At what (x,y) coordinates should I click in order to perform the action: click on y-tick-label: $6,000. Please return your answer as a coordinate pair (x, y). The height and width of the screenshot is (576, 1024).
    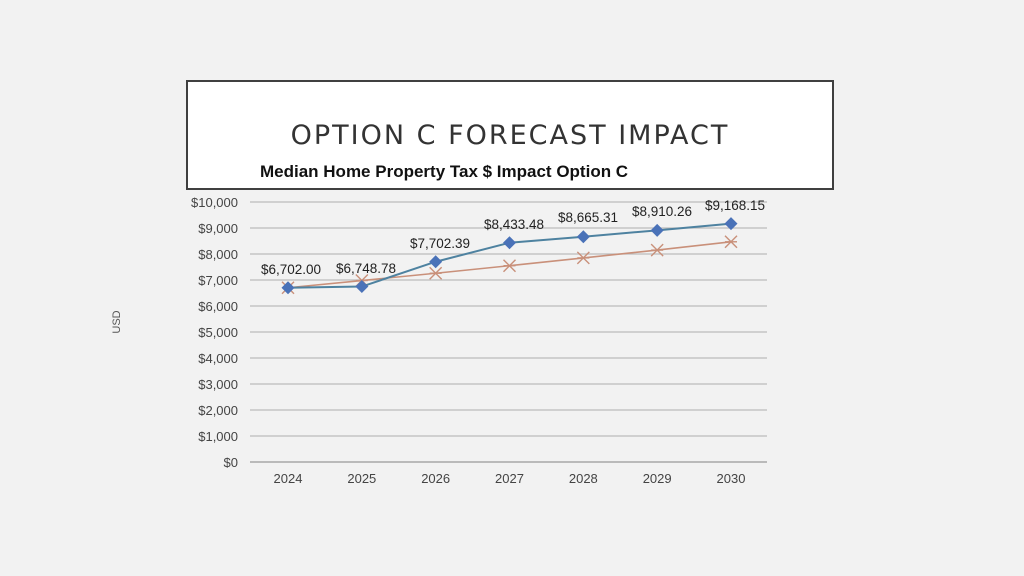
    Looking at the image, I should click on (218, 306).